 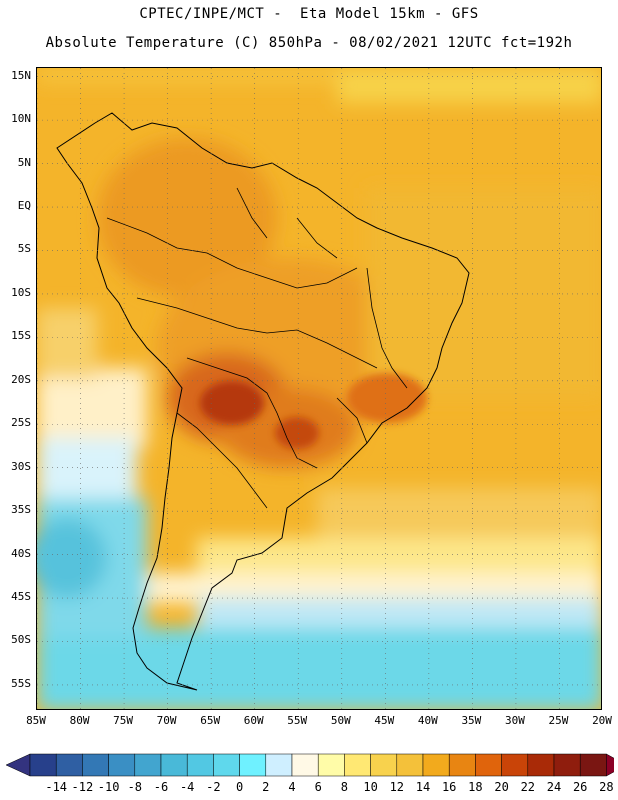 I want to click on colorbar-tick-label: 8, so click(x=344, y=787).